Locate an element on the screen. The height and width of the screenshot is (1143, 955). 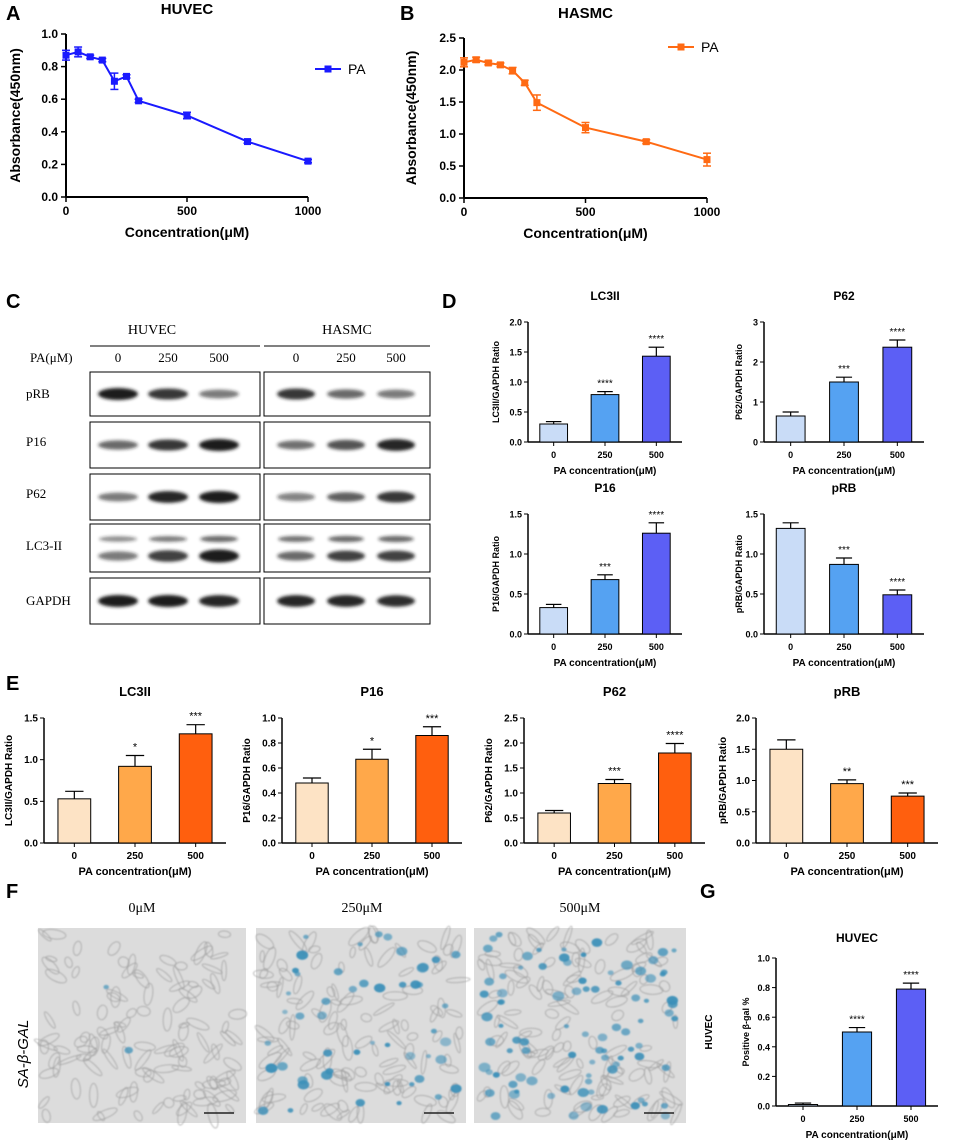
chart-title: P62 is located at coordinates (844, 296).